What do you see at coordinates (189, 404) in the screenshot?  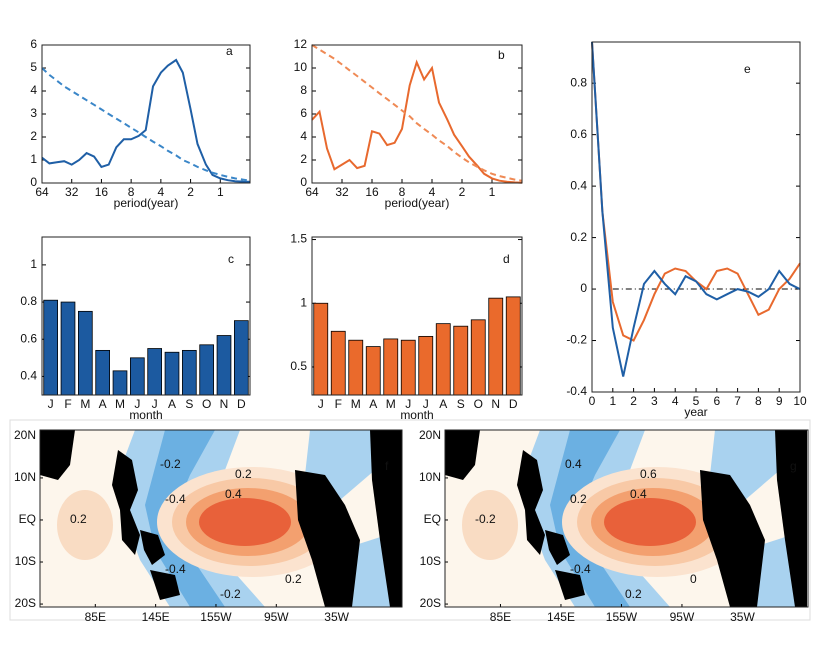 I see `x-tick-label: S` at bounding box center [189, 404].